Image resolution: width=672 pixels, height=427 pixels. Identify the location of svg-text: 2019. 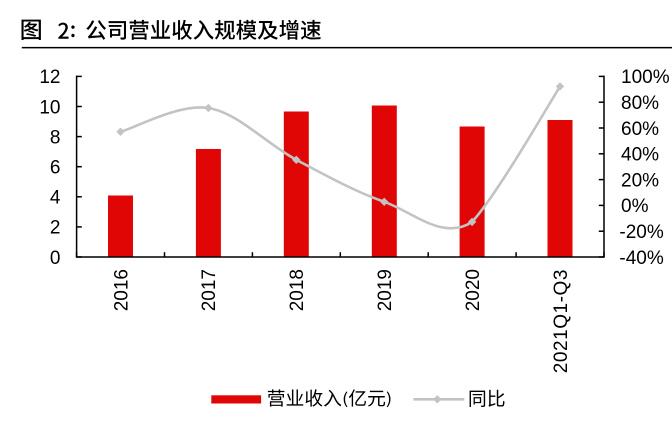
(385, 290).